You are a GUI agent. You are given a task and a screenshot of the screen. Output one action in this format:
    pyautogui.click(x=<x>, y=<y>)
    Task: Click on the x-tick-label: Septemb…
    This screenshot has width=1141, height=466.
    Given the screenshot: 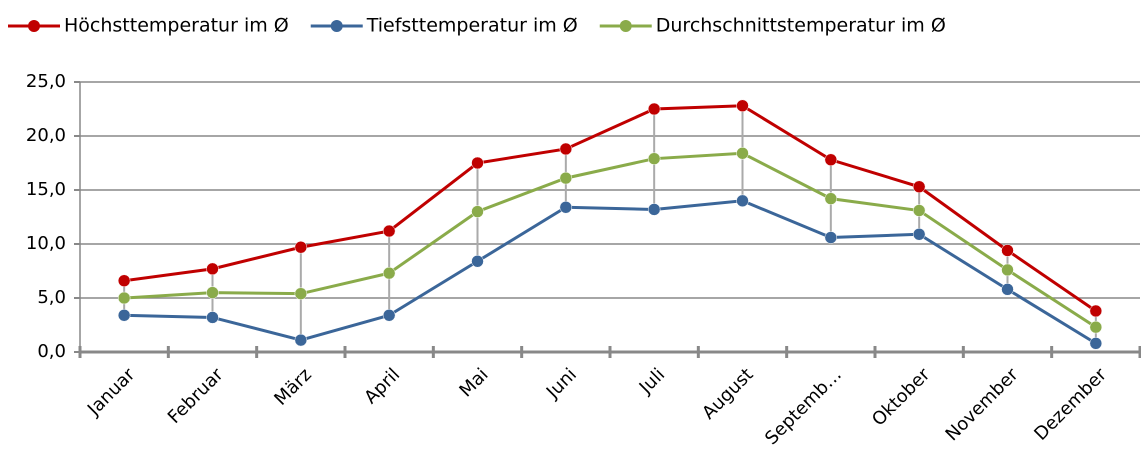 What is the action you would take?
    pyautogui.click(x=803, y=406)
    